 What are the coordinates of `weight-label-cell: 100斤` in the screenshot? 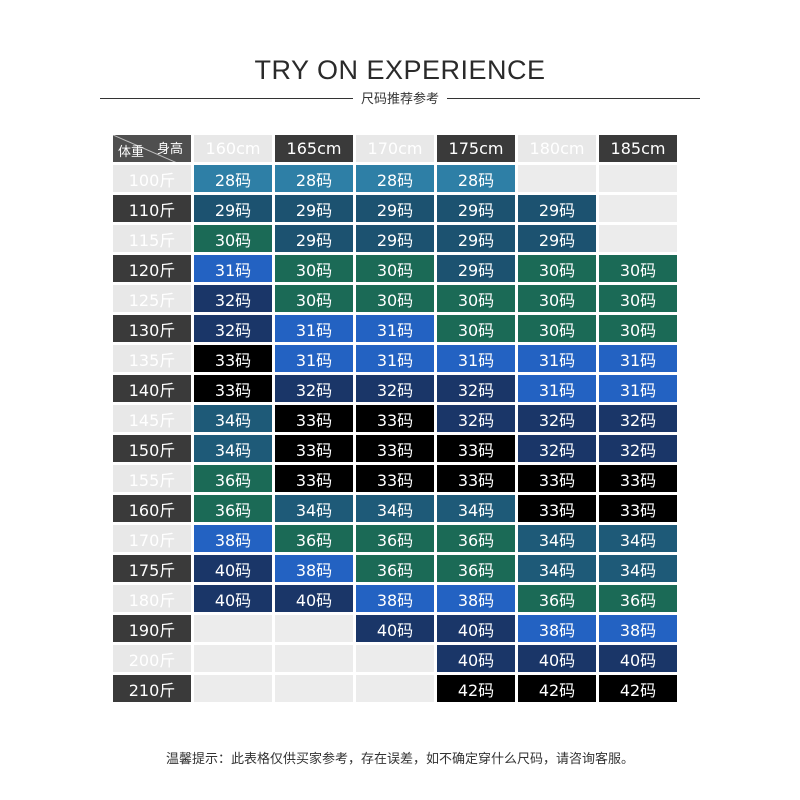 It's located at (152, 178).